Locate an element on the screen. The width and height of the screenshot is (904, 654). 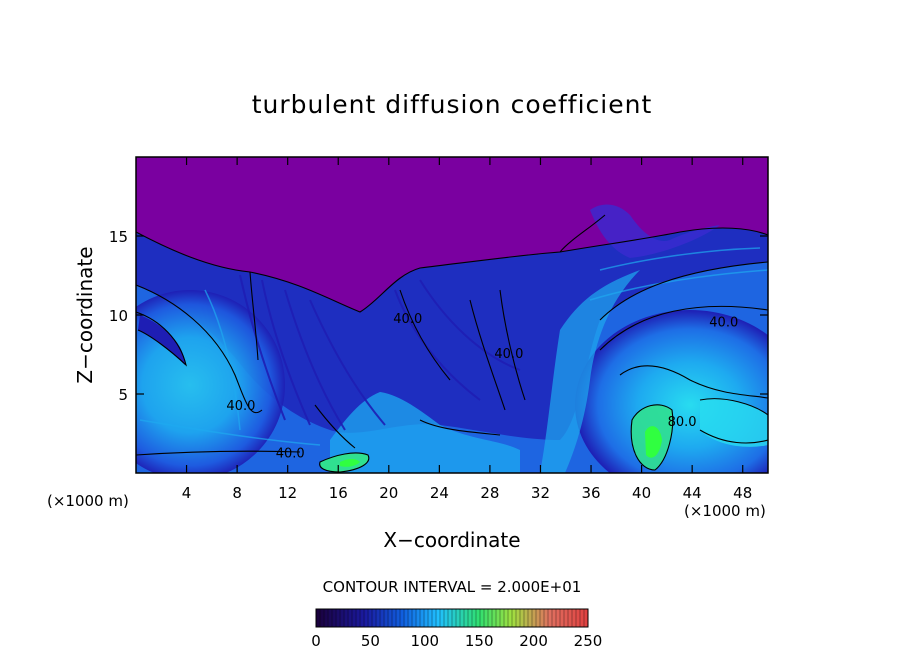
right-vortex-cyan-arm is located at coordinates (734, 422).